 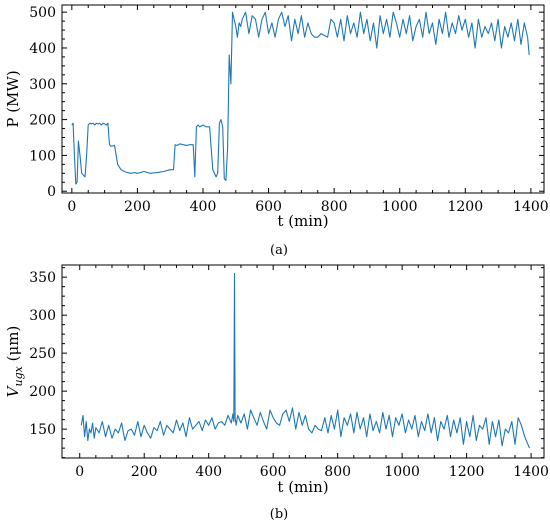 What do you see at coordinates (13, 346) in the screenshot?
I see `y-axis-title-unit: (μm)` at bounding box center [13, 346].